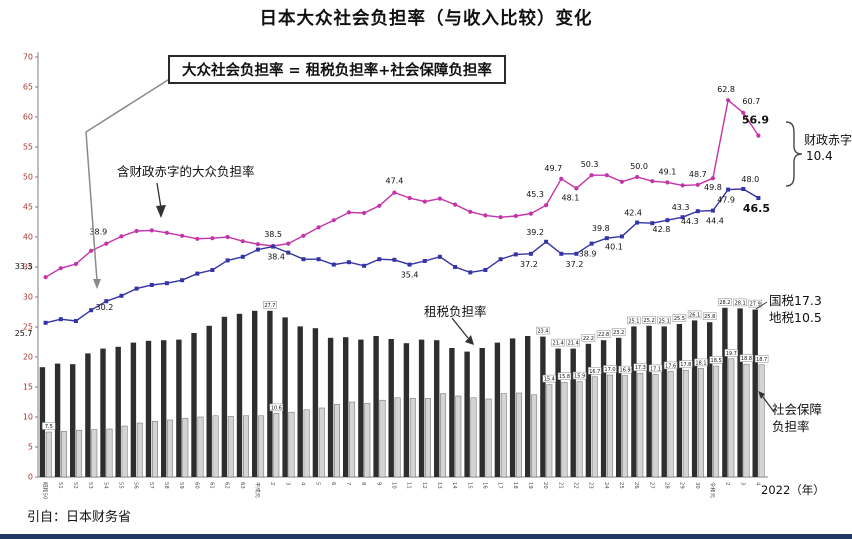 The width and height of the screenshot is (852, 539). I want to click on x-axis-tick-label: 19, so click(530, 485).